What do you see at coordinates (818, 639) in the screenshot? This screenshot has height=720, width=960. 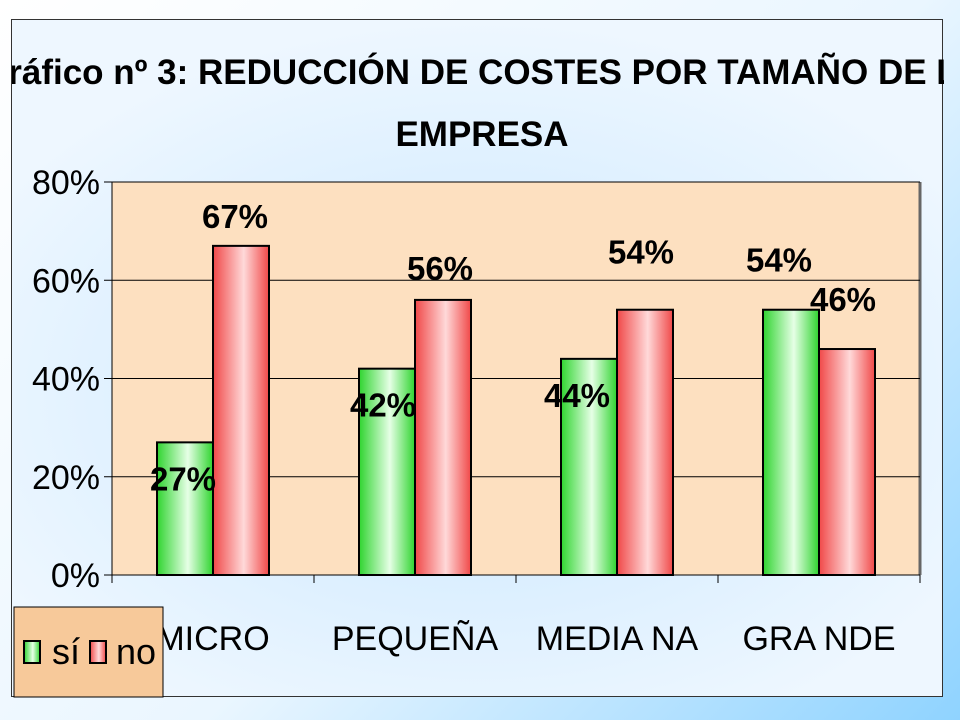 I see `category-label: GRA NDE` at bounding box center [818, 639].